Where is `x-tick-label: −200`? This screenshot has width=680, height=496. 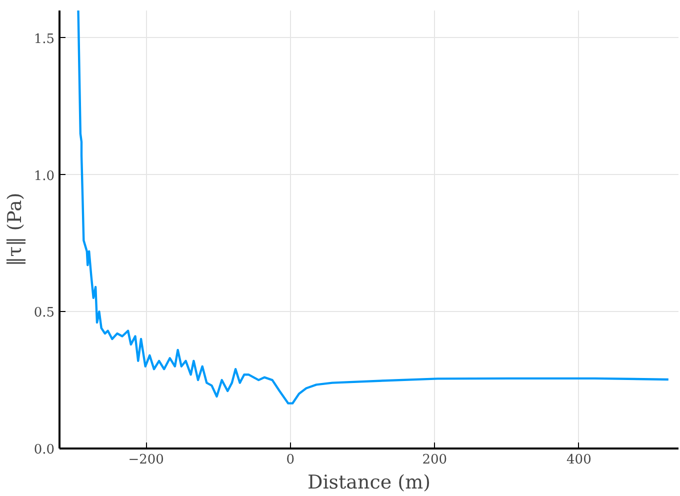 x-tick-label: −200 is located at coordinates (146, 460).